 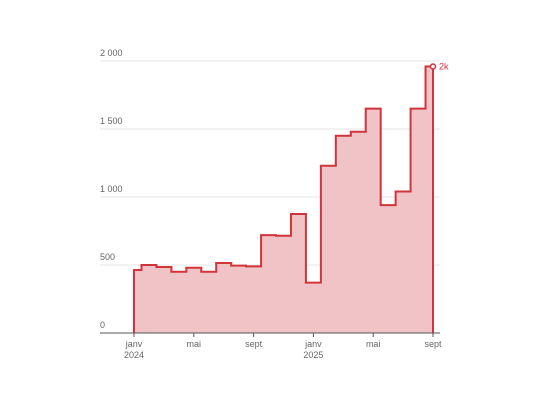 I want to click on x-tick-label: janv 2024, so click(x=134, y=349).